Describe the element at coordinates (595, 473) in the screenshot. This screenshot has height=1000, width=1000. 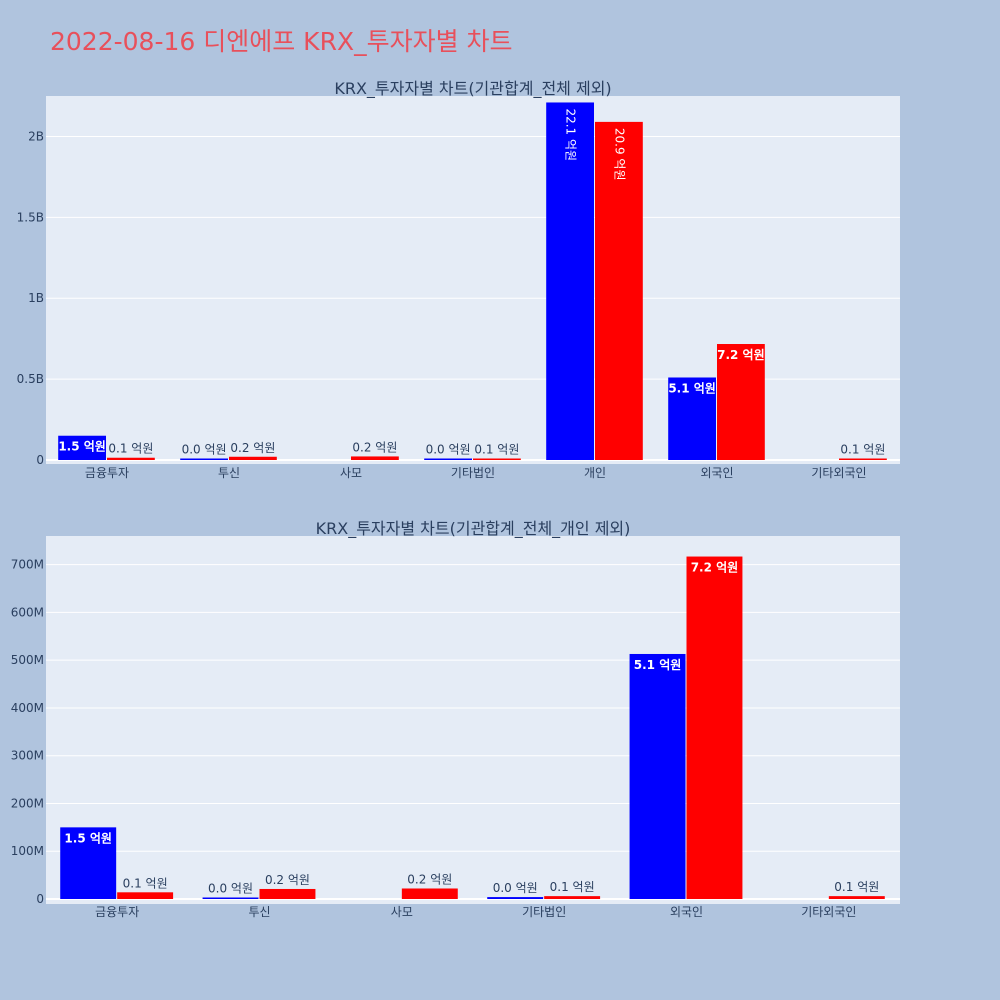
I see `x-tick-label: 개인` at that location.